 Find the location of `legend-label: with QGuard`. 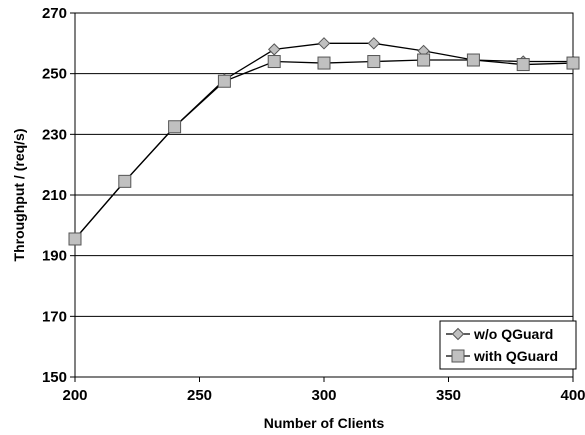

legend-label: with QGuard is located at coordinates (515, 356).